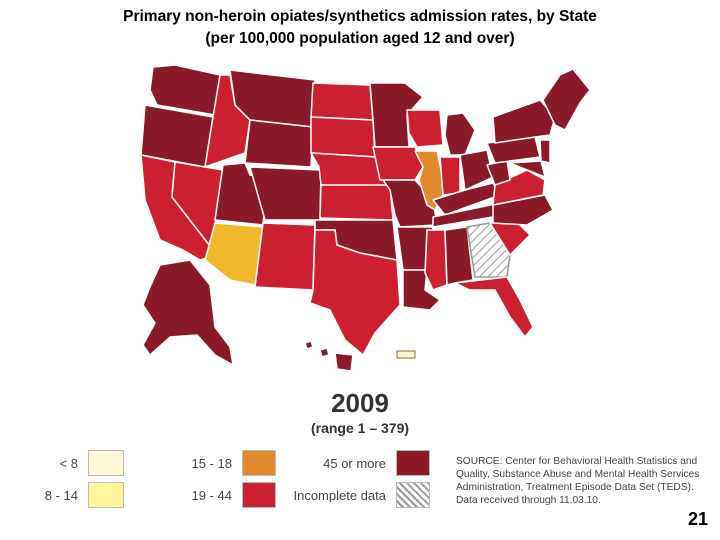 The image size is (720, 540). What do you see at coordinates (488, 250) in the screenshot?
I see `state-ga` at bounding box center [488, 250].